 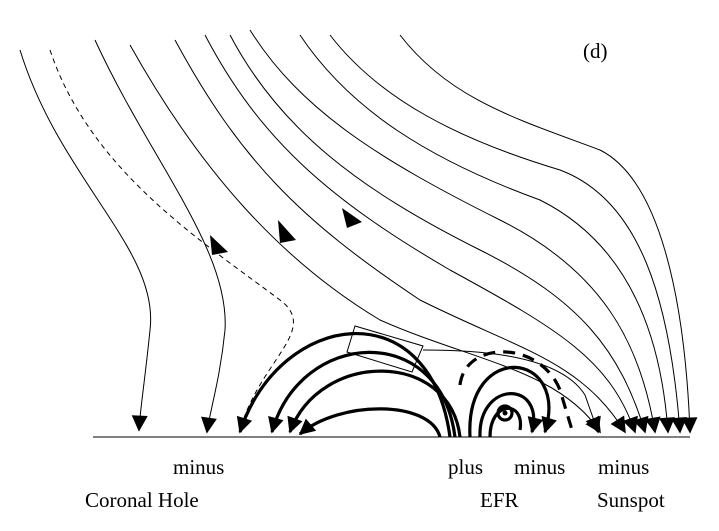 What do you see at coordinates (595, 51) in the screenshot?
I see `panel-label: (d)` at bounding box center [595, 51].